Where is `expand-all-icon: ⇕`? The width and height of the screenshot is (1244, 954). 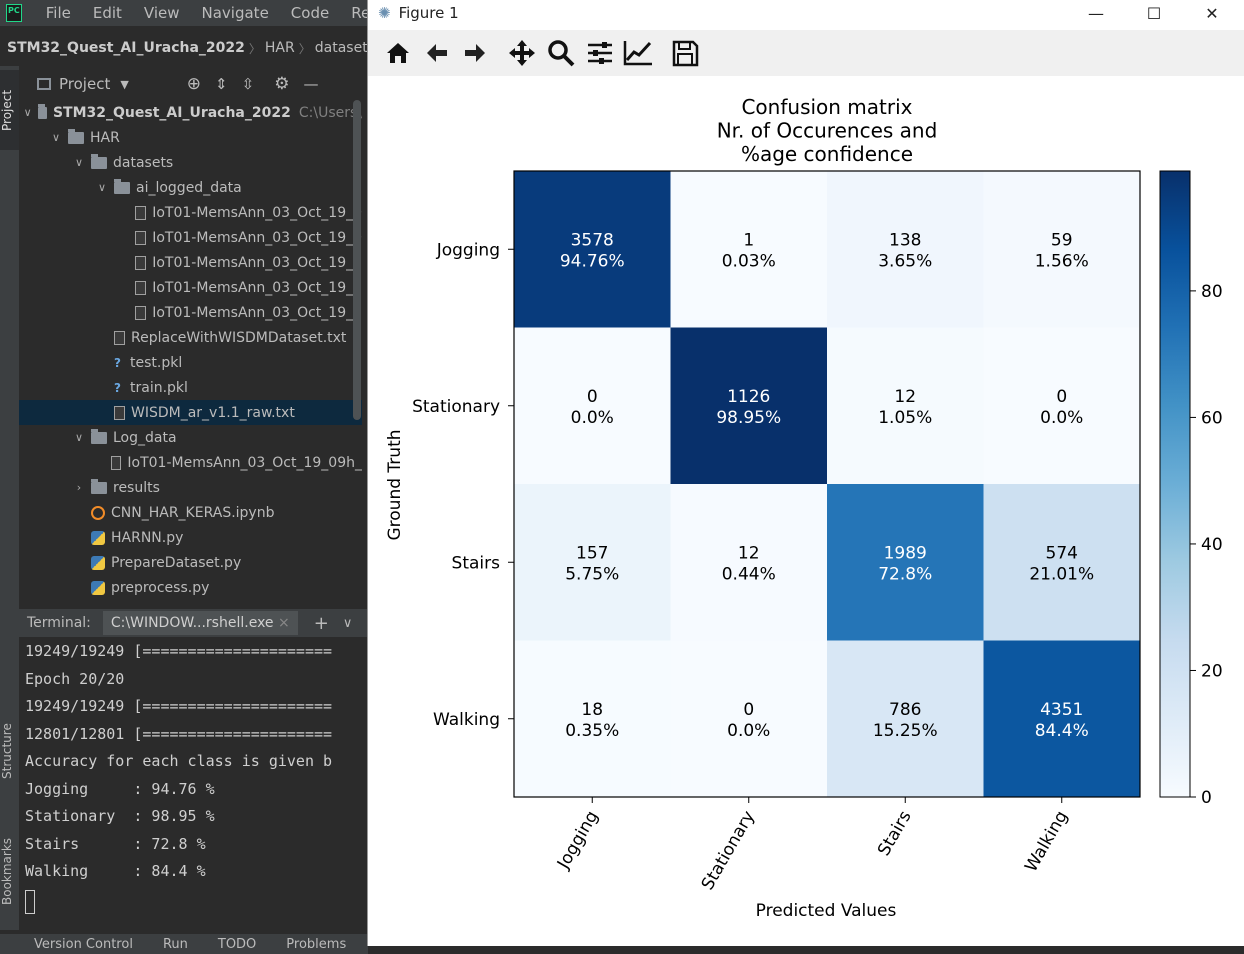
expand-all-icon: ⇕ is located at coordinates (221, 84).